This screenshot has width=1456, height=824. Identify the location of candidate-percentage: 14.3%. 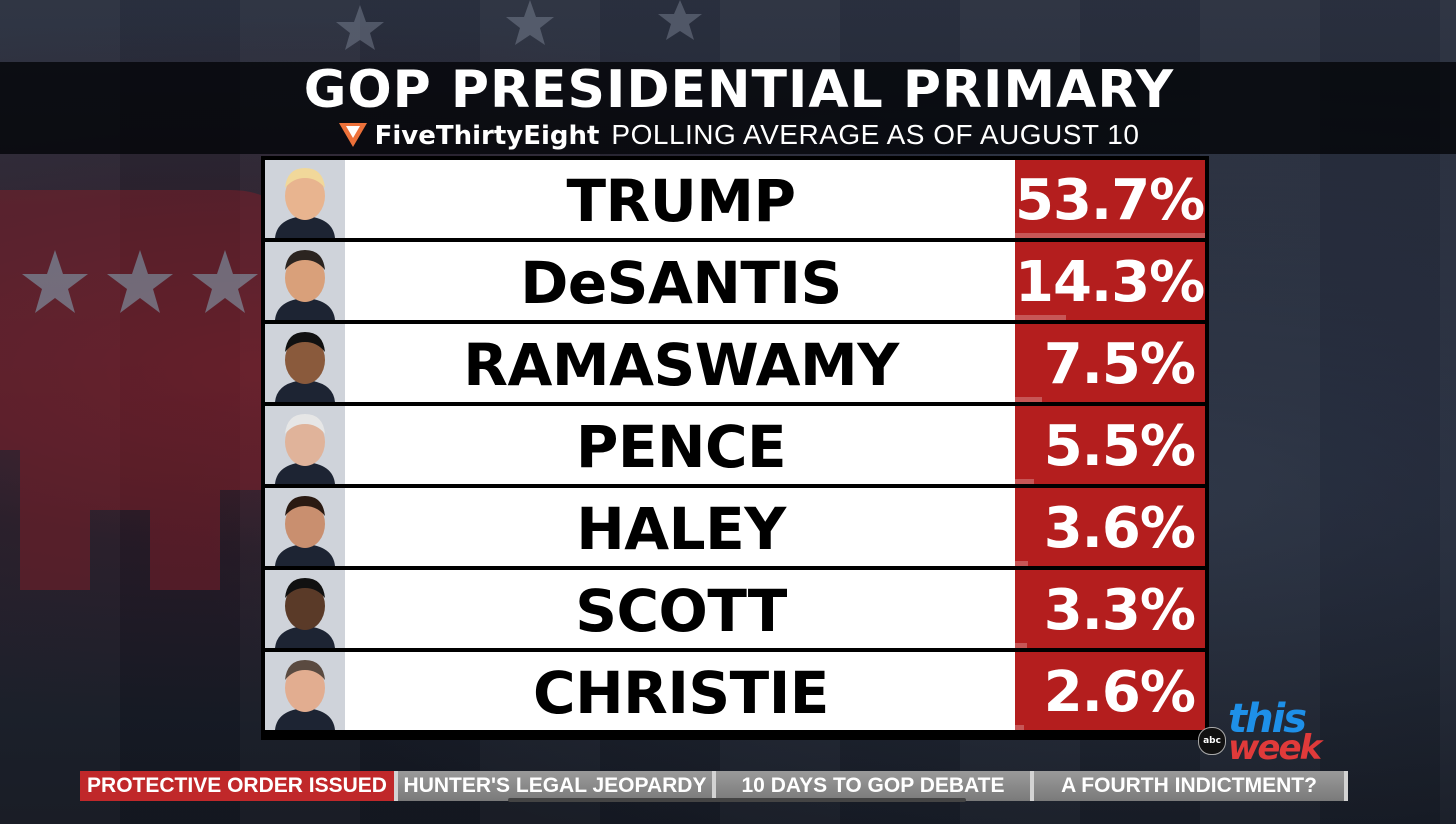
(1110, 281).